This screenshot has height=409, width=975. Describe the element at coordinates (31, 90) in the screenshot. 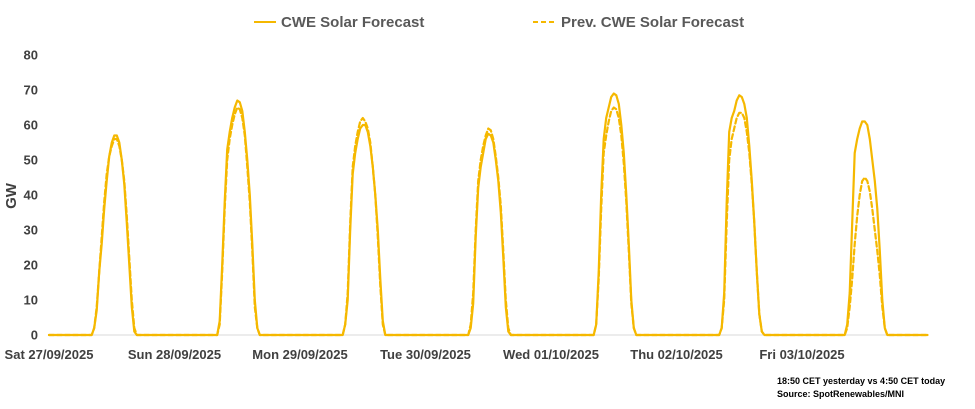

I see `y-tick-label: 70` at that location.